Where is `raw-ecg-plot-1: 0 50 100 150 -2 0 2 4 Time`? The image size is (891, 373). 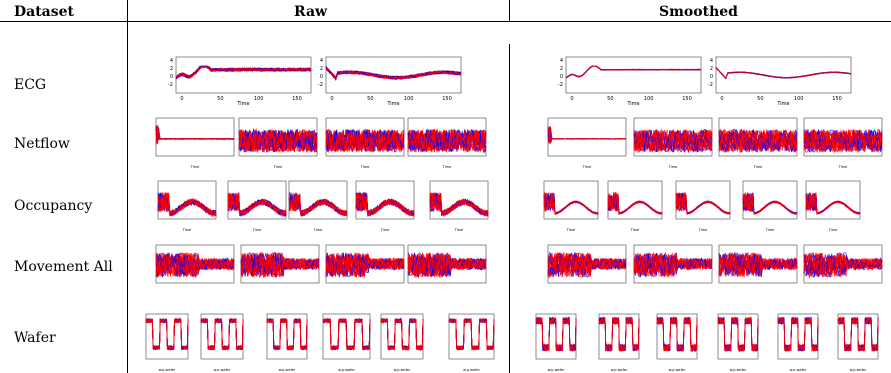 raw-ecg-plot-1: 0 50 100 150 -2 0 2 4 Time is located at coordinates (240, 81).